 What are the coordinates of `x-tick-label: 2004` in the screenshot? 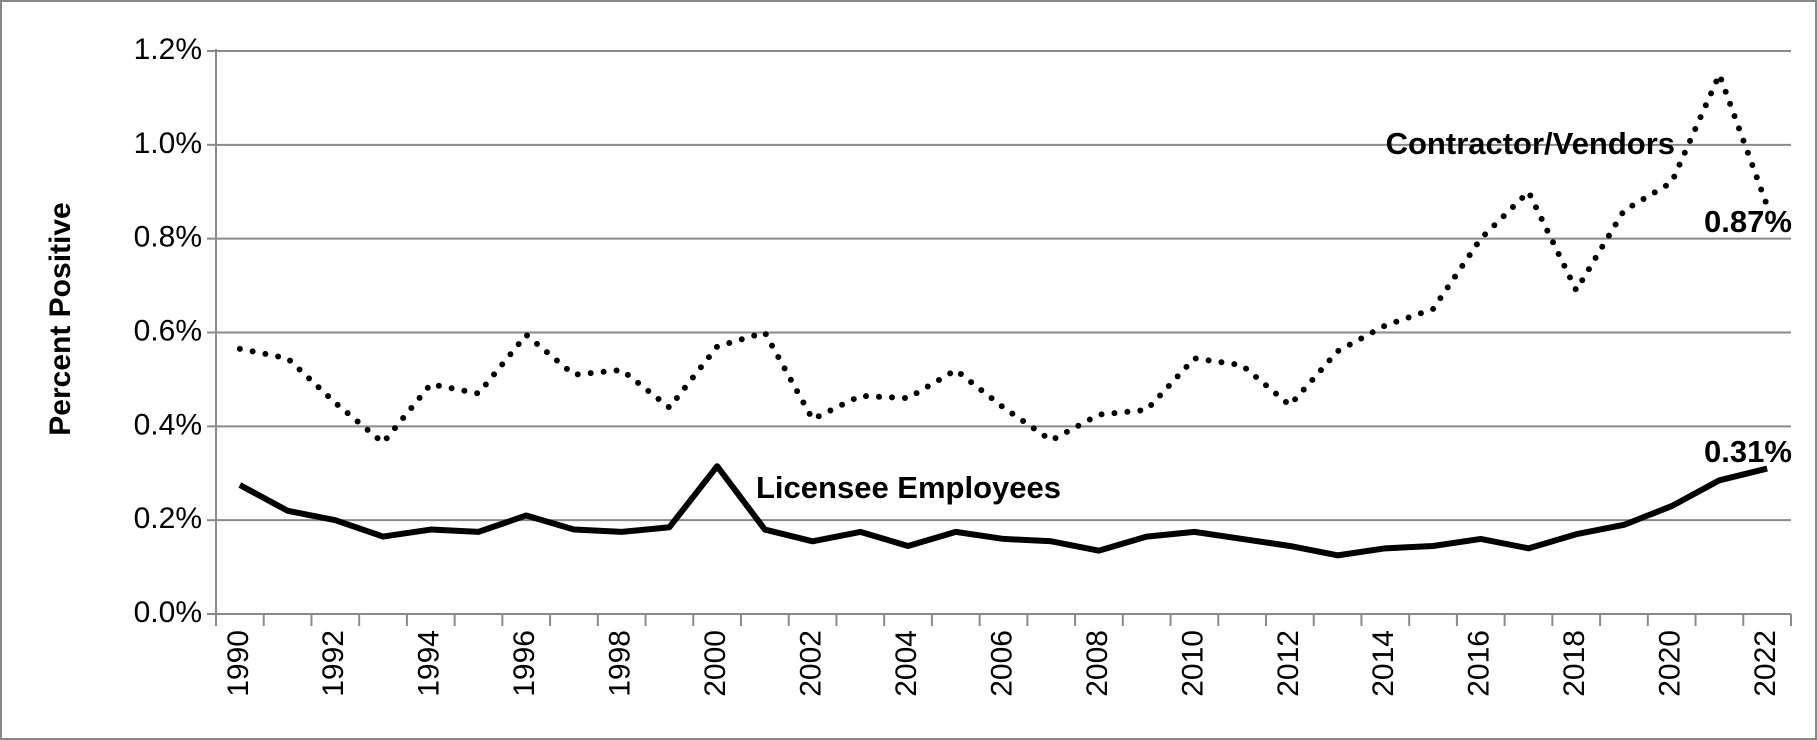 It's located at (906, 663).